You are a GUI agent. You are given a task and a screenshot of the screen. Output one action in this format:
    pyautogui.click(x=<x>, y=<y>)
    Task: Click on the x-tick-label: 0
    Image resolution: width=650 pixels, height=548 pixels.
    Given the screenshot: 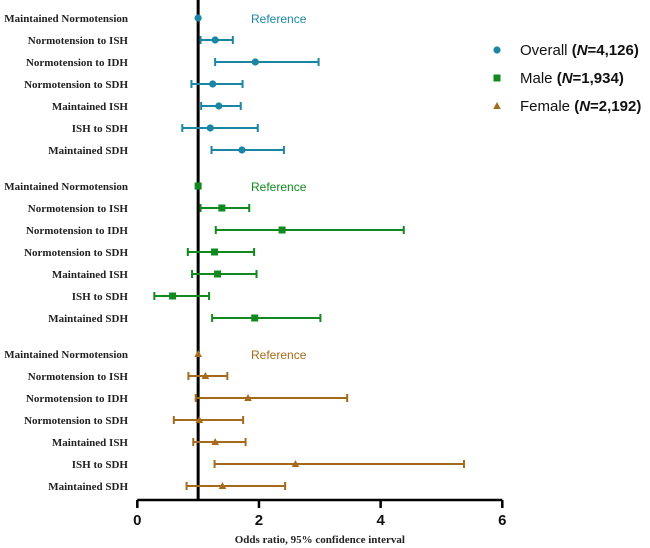 What is the action you would take?
    pyautogui.click(x=137, y=520)
    